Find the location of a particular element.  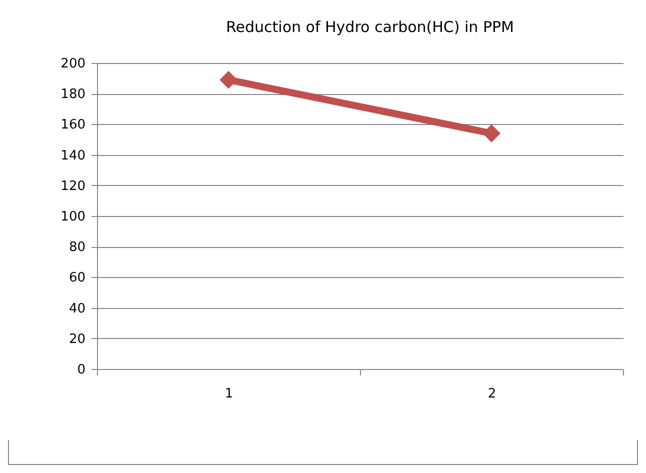

y-tick-label: 140 is located at coordinates (73, 156).